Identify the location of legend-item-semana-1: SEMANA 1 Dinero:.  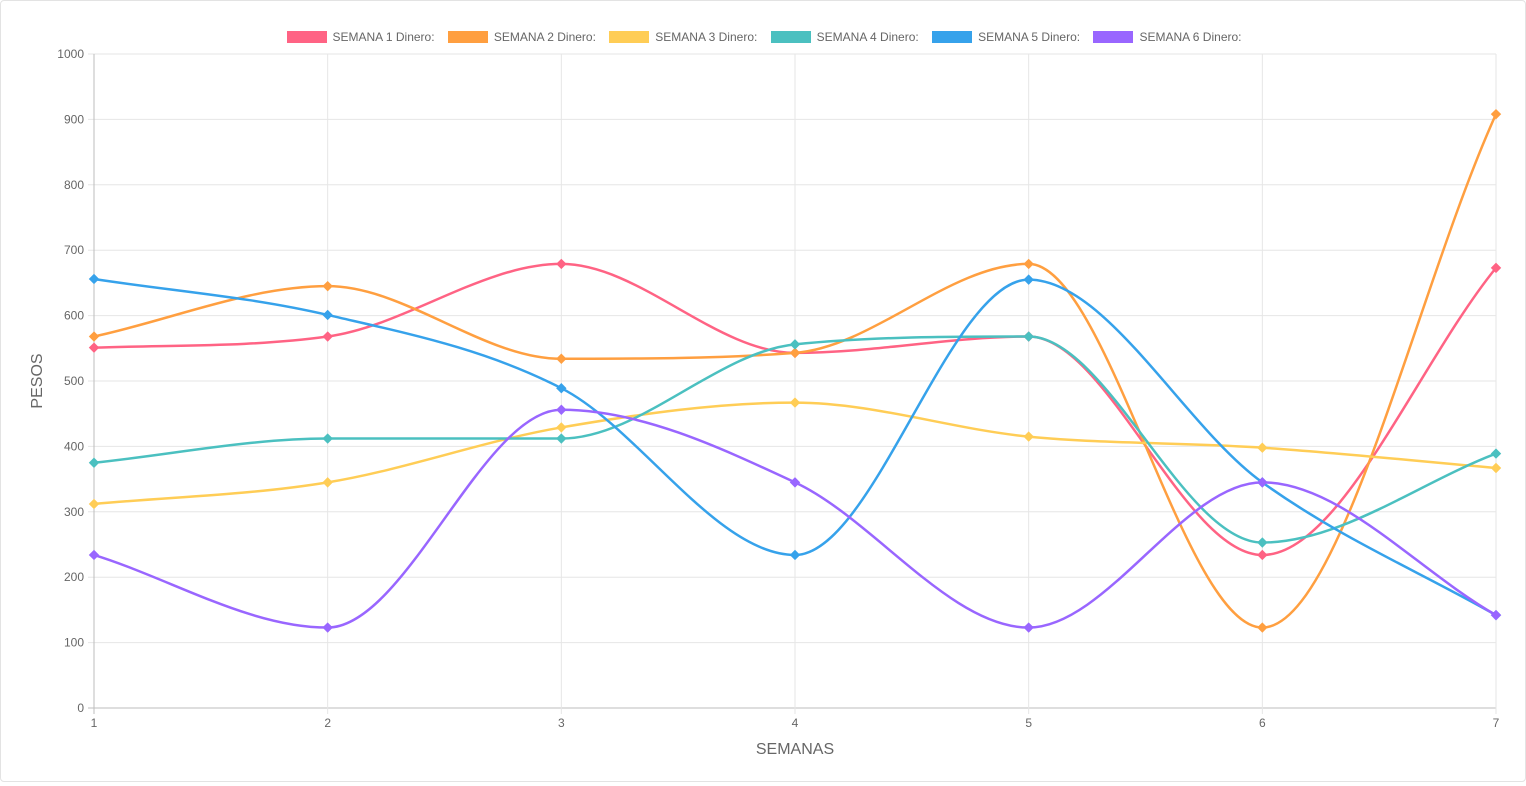
(360, 37).